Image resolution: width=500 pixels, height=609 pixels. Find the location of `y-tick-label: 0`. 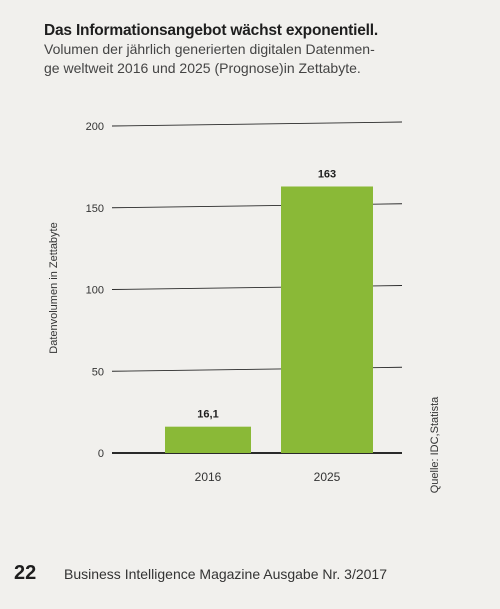

y-tick-label: 0 is located at coordinates (101, 454).